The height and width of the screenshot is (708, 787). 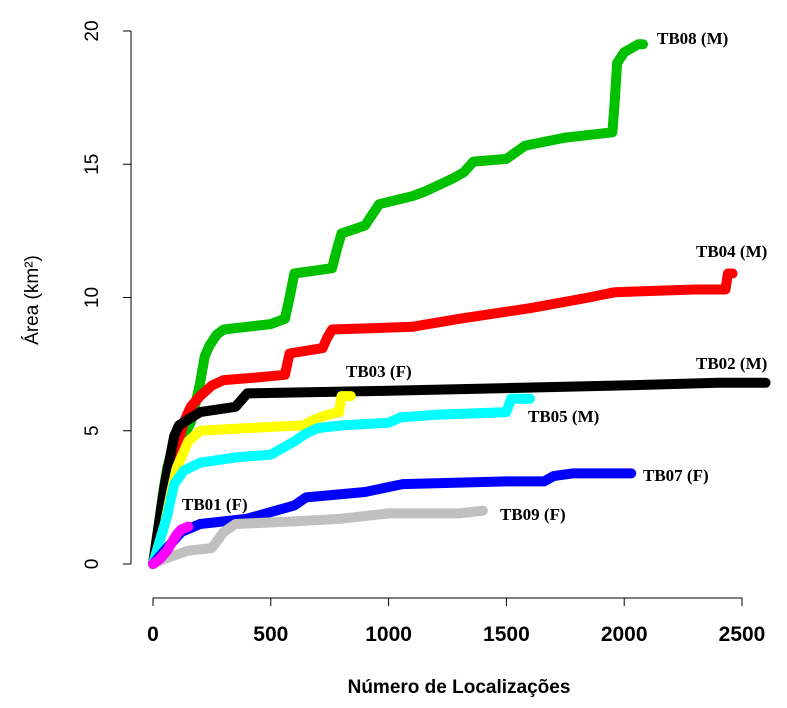 What do you see at coordinates (731, 363) in the screenshot?
I see `series-label-tb02: TB02 (M)` at bounding box center [731, 363].